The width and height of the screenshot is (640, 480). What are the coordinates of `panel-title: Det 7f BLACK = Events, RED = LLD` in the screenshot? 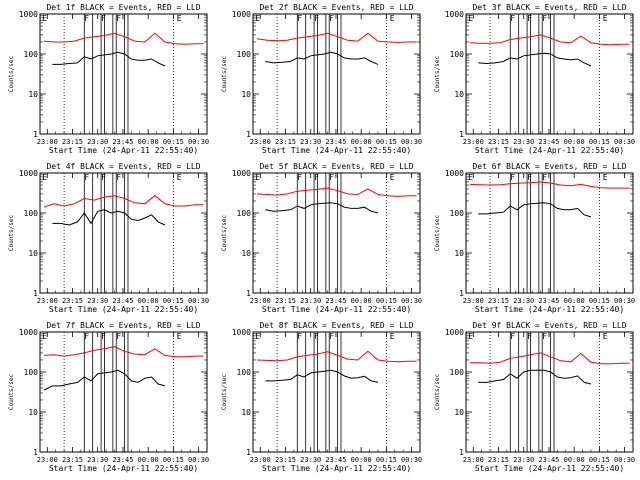 It's located at (123, 325).